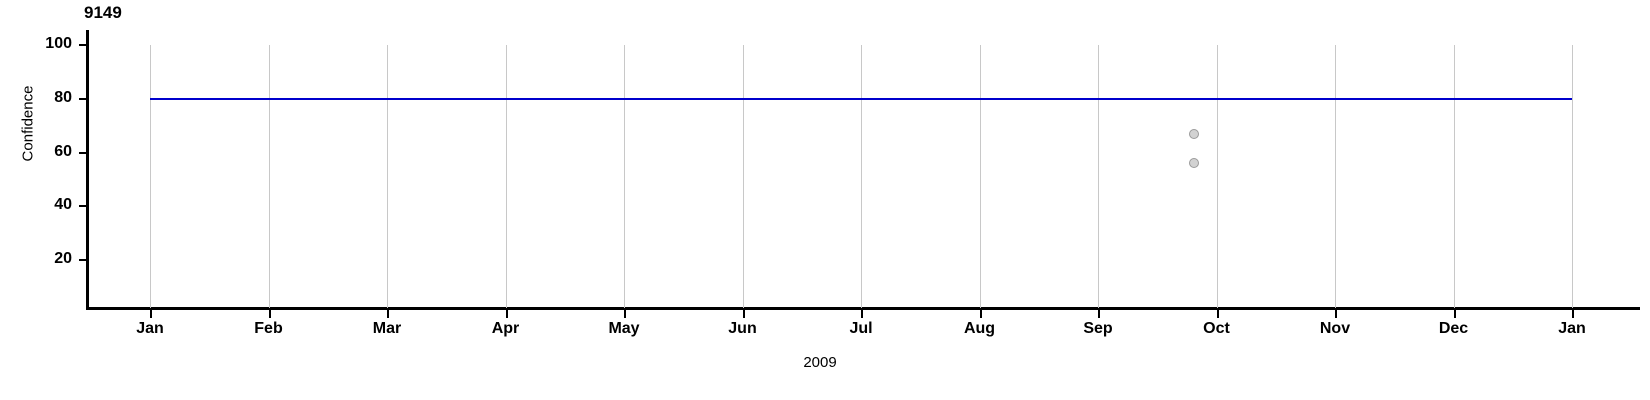  What do you see at coordinates (58, 43) in the screenshot?
I see `y-tick-label: 100` at bounding box center [58, 43].